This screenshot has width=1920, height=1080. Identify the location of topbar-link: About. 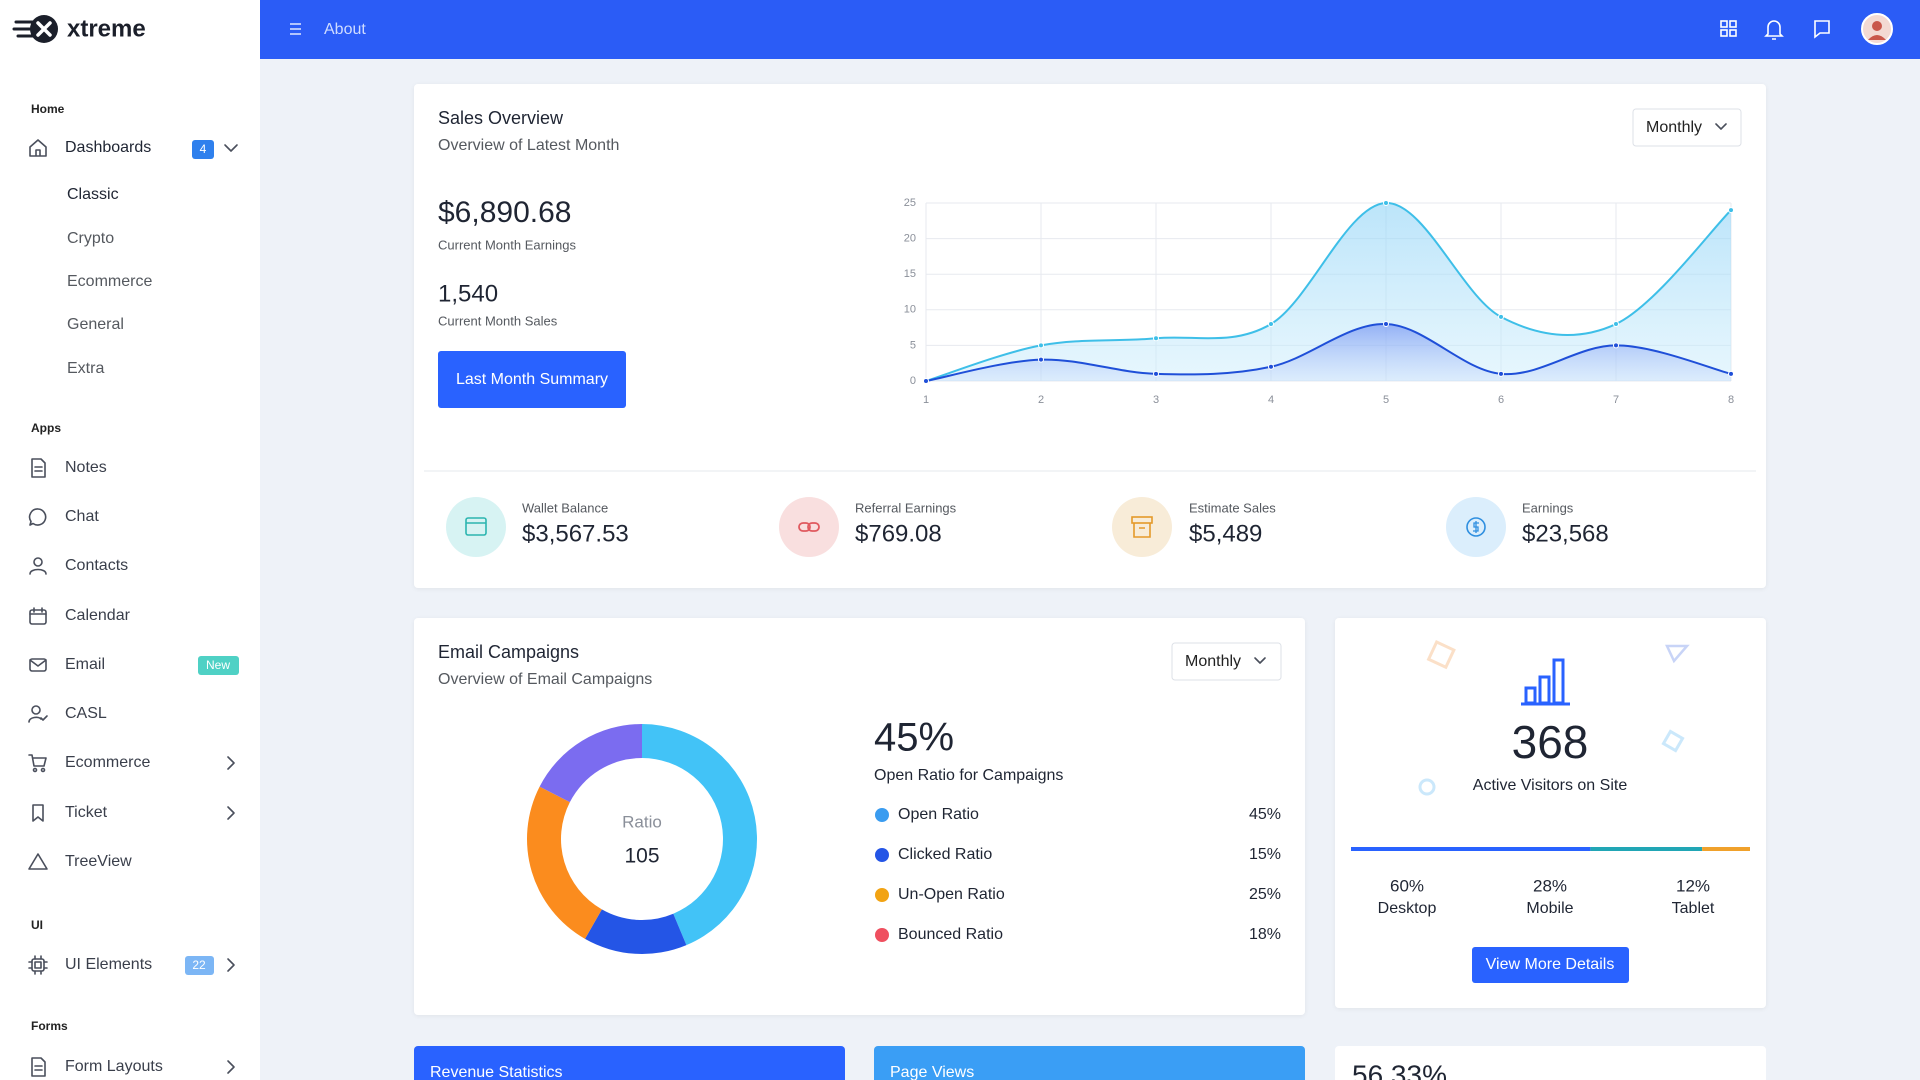
(345, 29).